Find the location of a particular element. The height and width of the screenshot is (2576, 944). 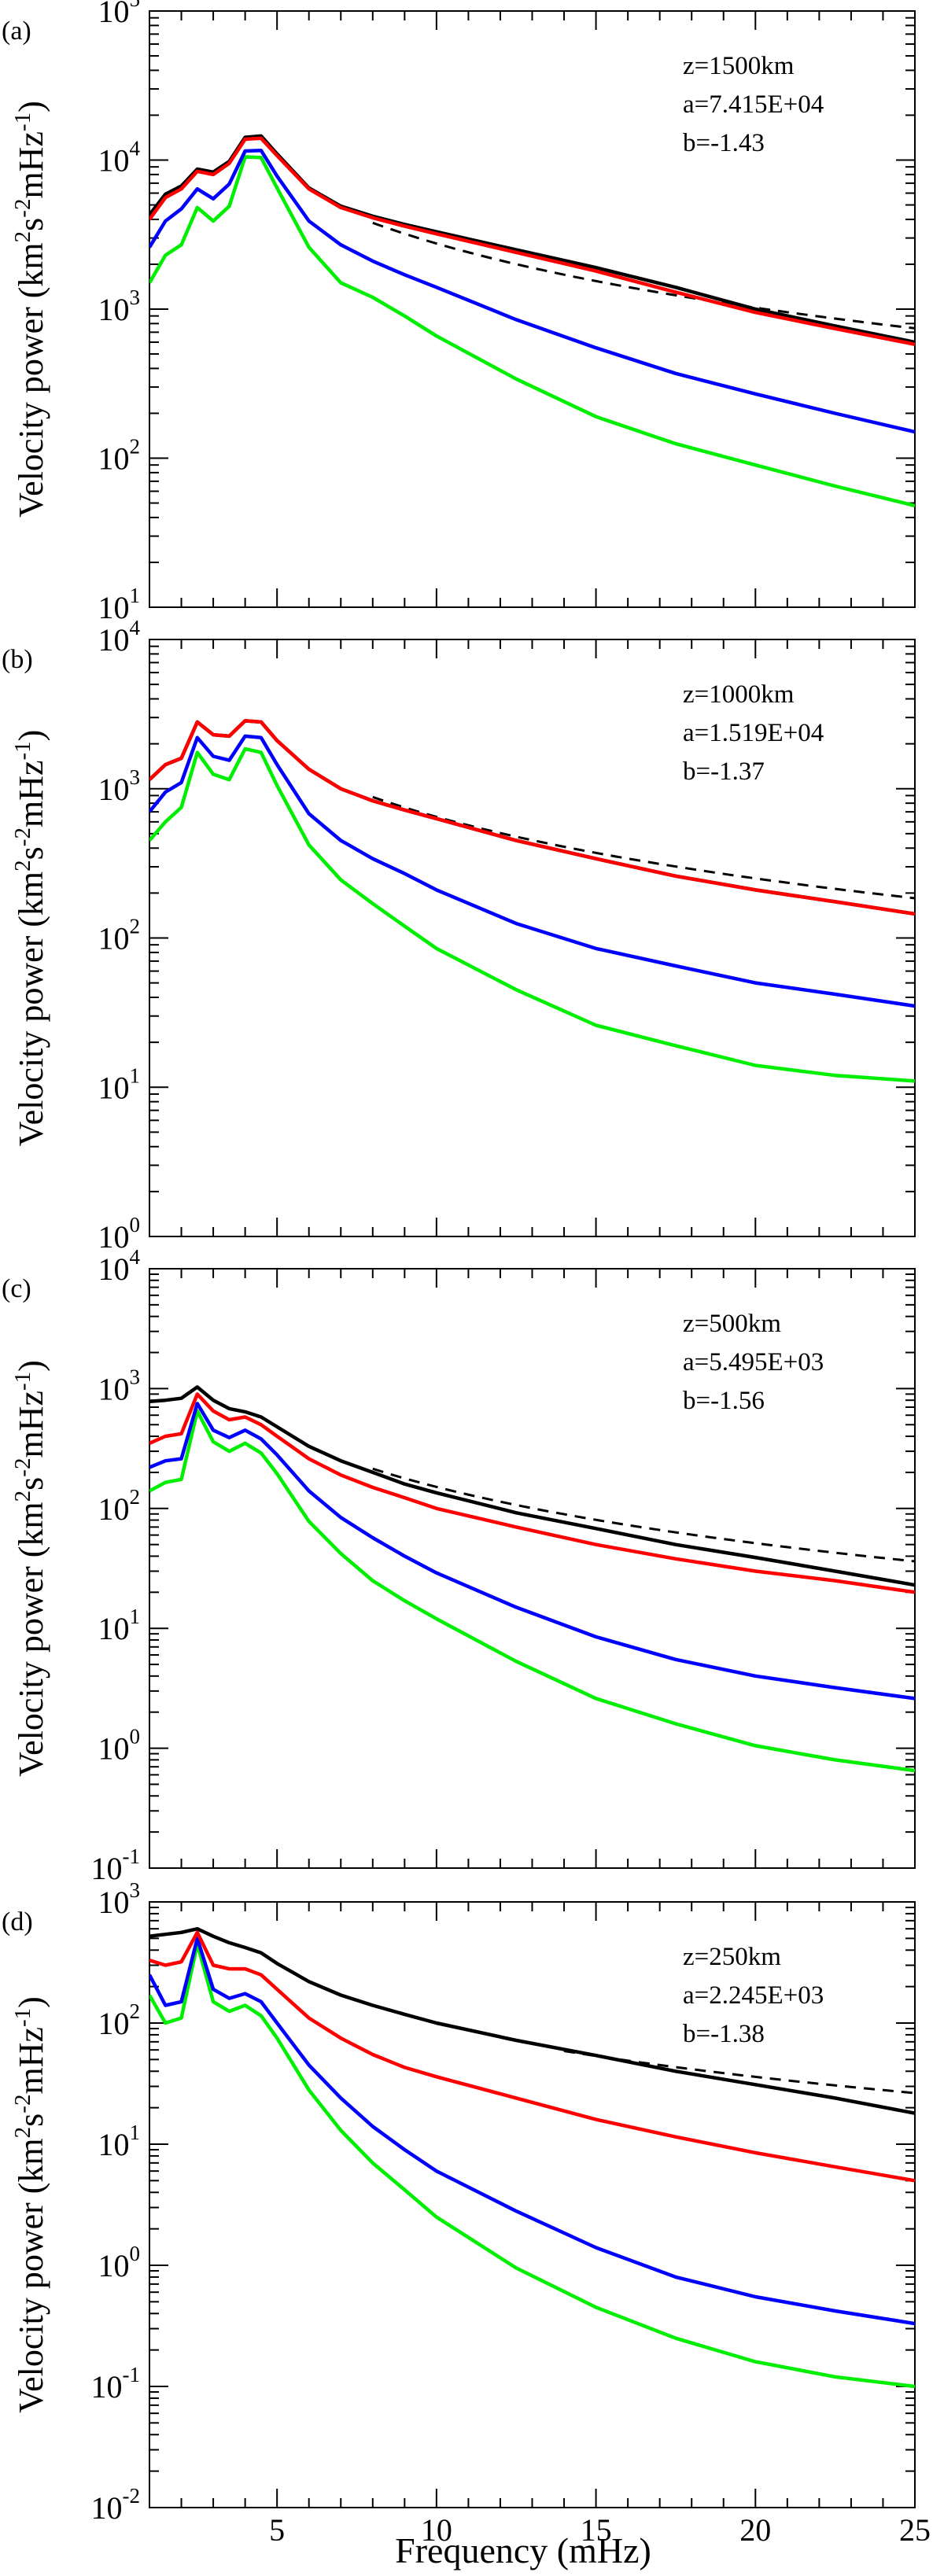

x-tick-label: 25 is located at coordinates (915, 2530).